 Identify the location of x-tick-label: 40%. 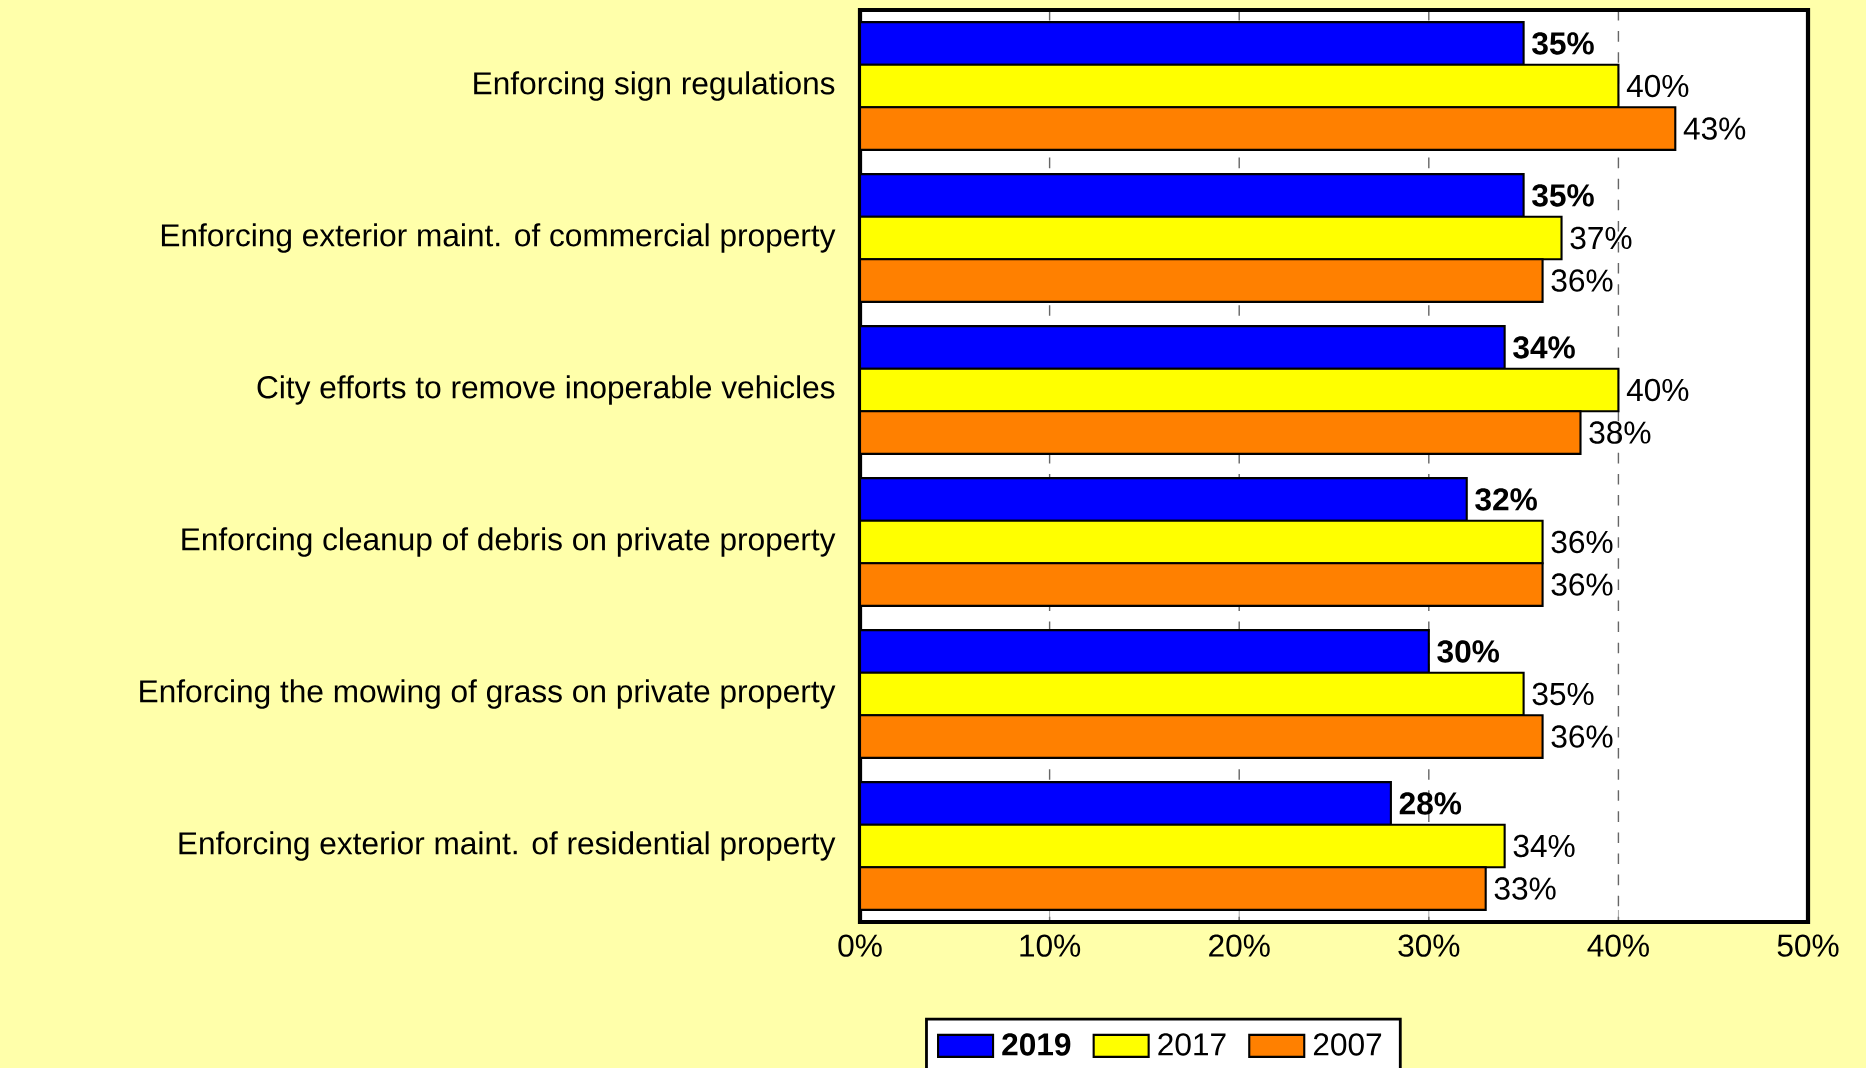
(1618, 945).